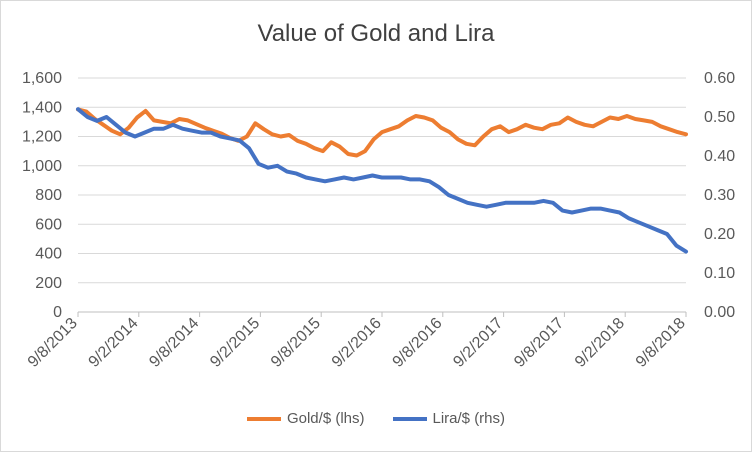 The image size is (752, 452). Describe the element at coordinates (539, 343) in the screenshot. I see `x-tick: 9/8/2017` at that location.